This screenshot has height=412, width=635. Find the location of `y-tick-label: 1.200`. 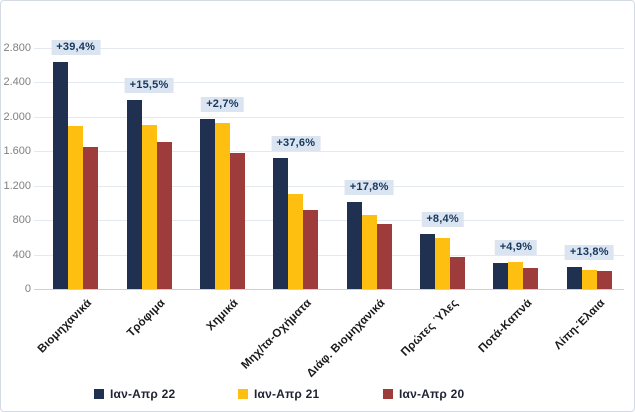

y-tick-label: 1.200 is located at coordinates (17, 185).